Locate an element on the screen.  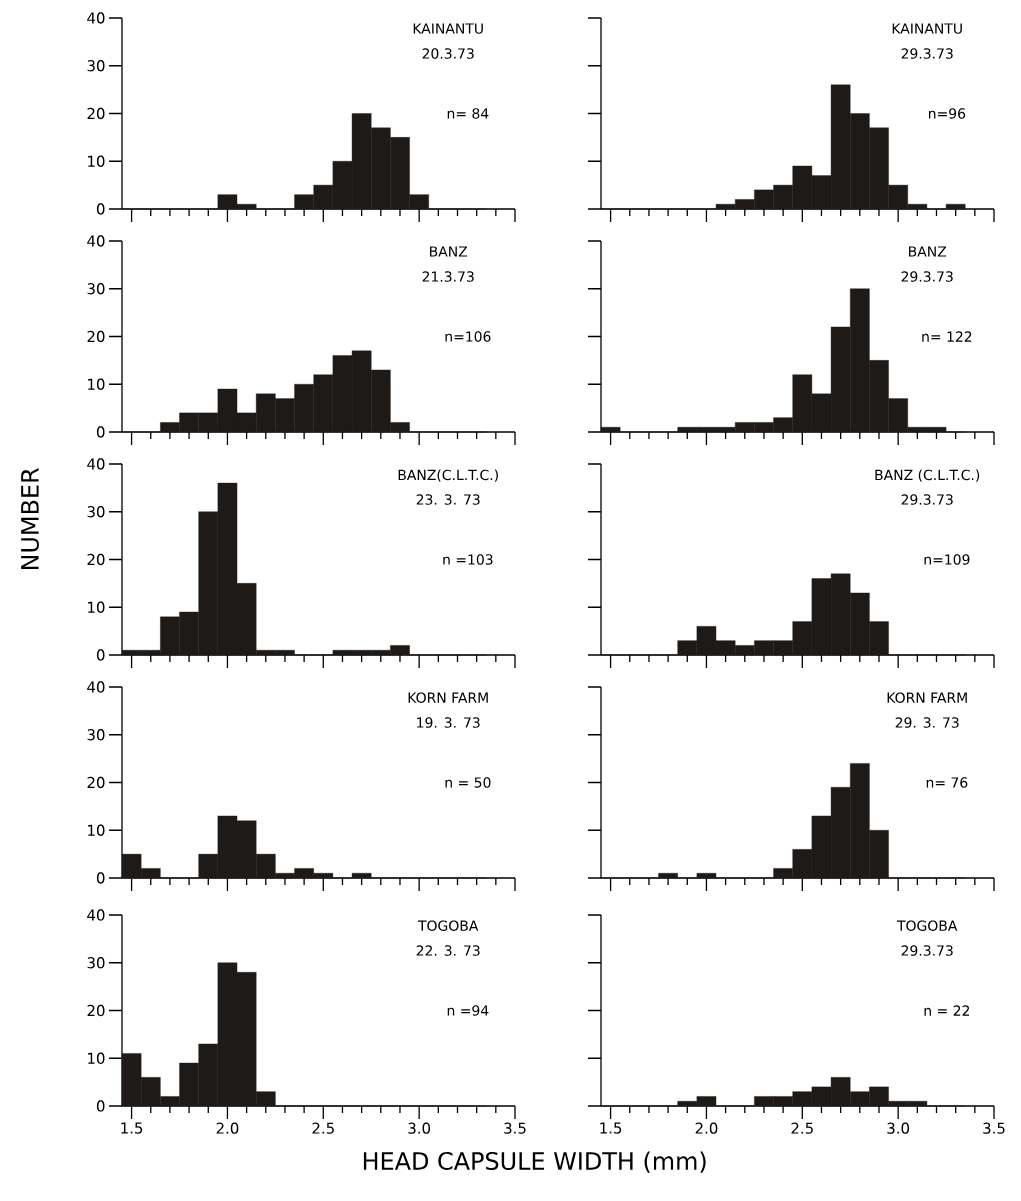
text: 19. 3. 73 is located at coordinates (448, 722).